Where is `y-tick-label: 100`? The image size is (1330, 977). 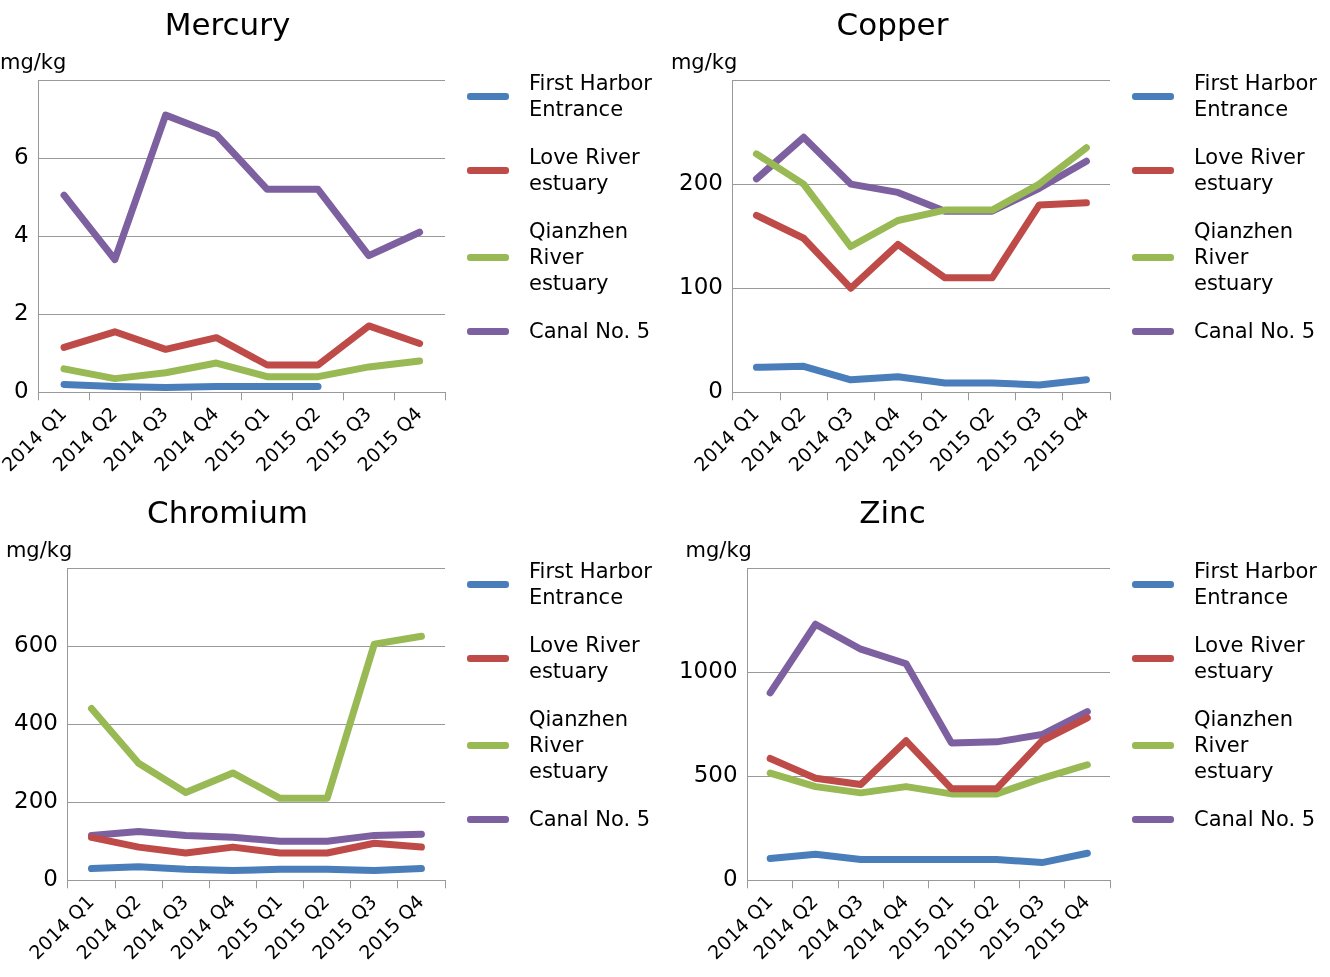 y-tick-label: 100 is located at coordinates (700, 286).